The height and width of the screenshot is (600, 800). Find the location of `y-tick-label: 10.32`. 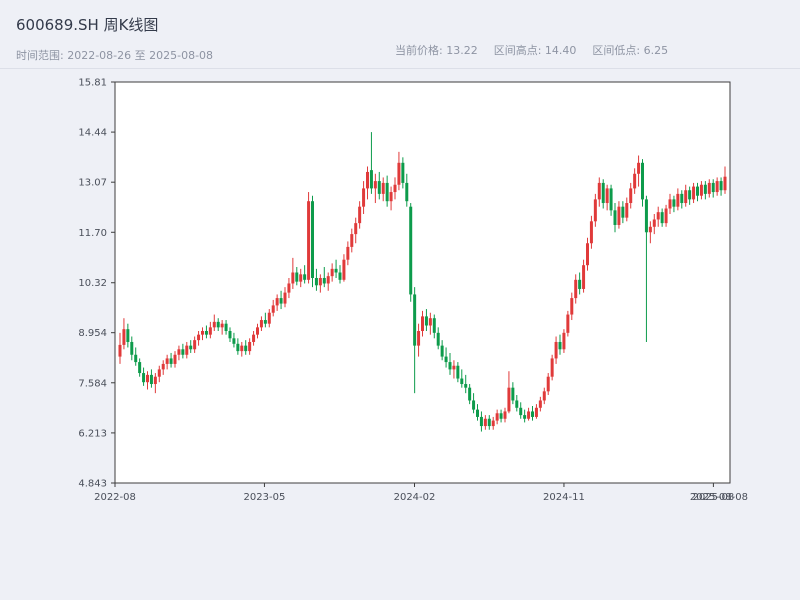

y-tick-label: 10.32 is located at coordinates (92, 283).